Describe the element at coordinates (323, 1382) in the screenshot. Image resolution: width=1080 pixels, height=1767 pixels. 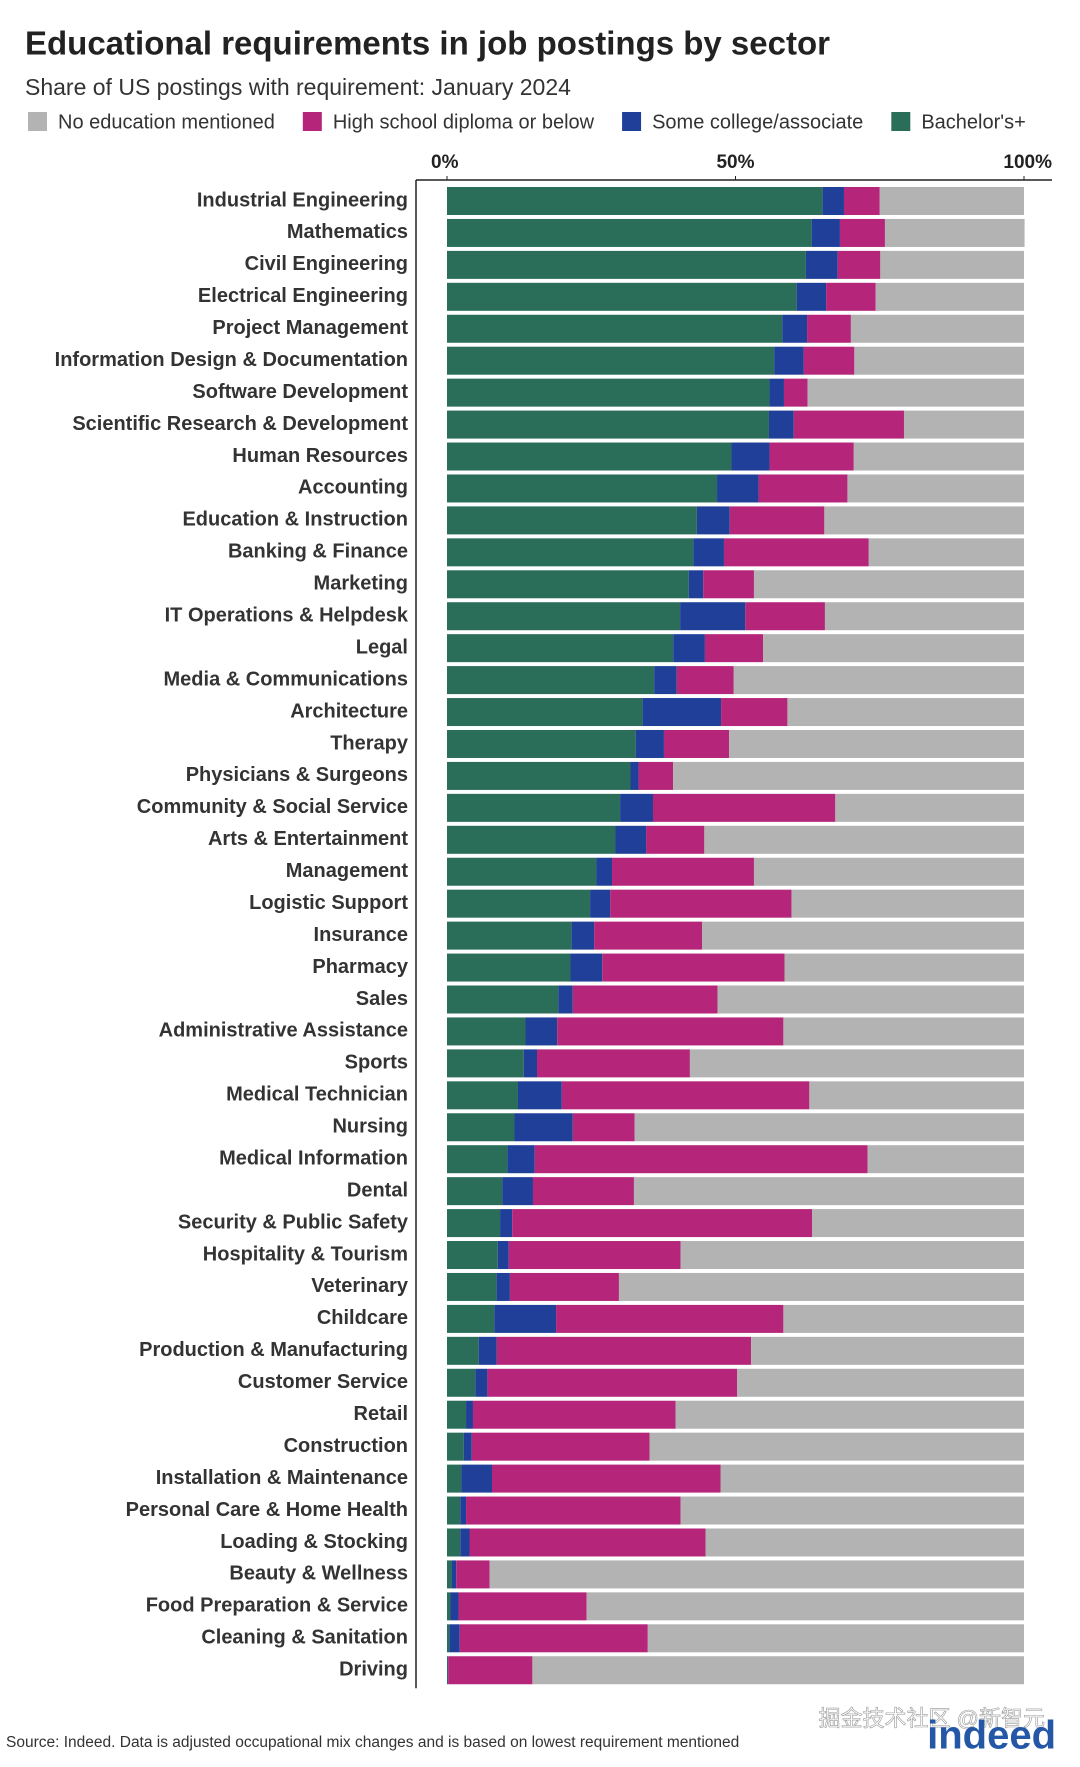
I see `category-label: Customer Service` at that location.